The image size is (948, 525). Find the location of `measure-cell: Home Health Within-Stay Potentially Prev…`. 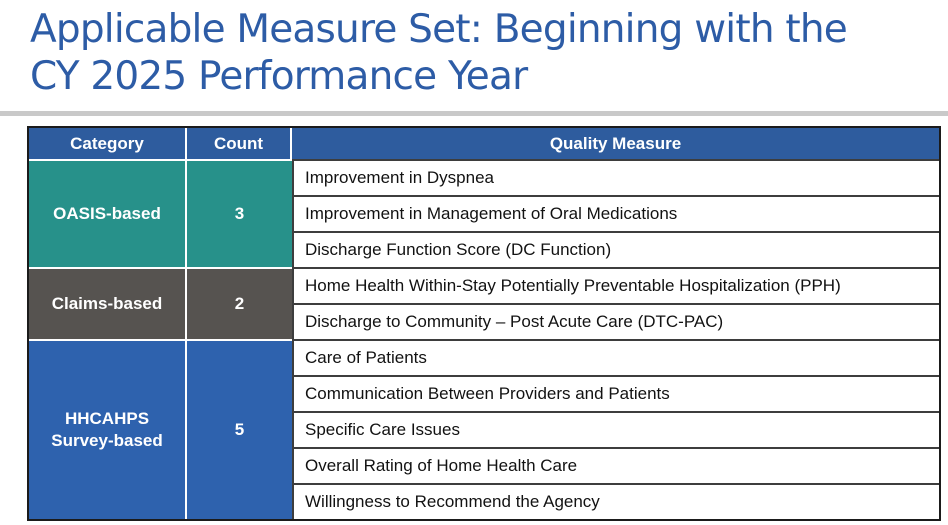

measure-cell: Home Health Within-Stay Potentially Prev… is located at coordinates (615, 285).